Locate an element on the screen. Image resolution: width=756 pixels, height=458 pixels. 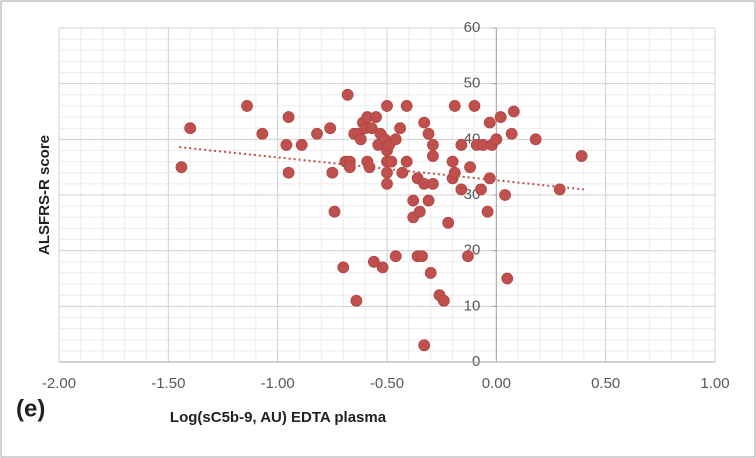
x-tick-label: -1.00 is located at coordinates (278, 383).